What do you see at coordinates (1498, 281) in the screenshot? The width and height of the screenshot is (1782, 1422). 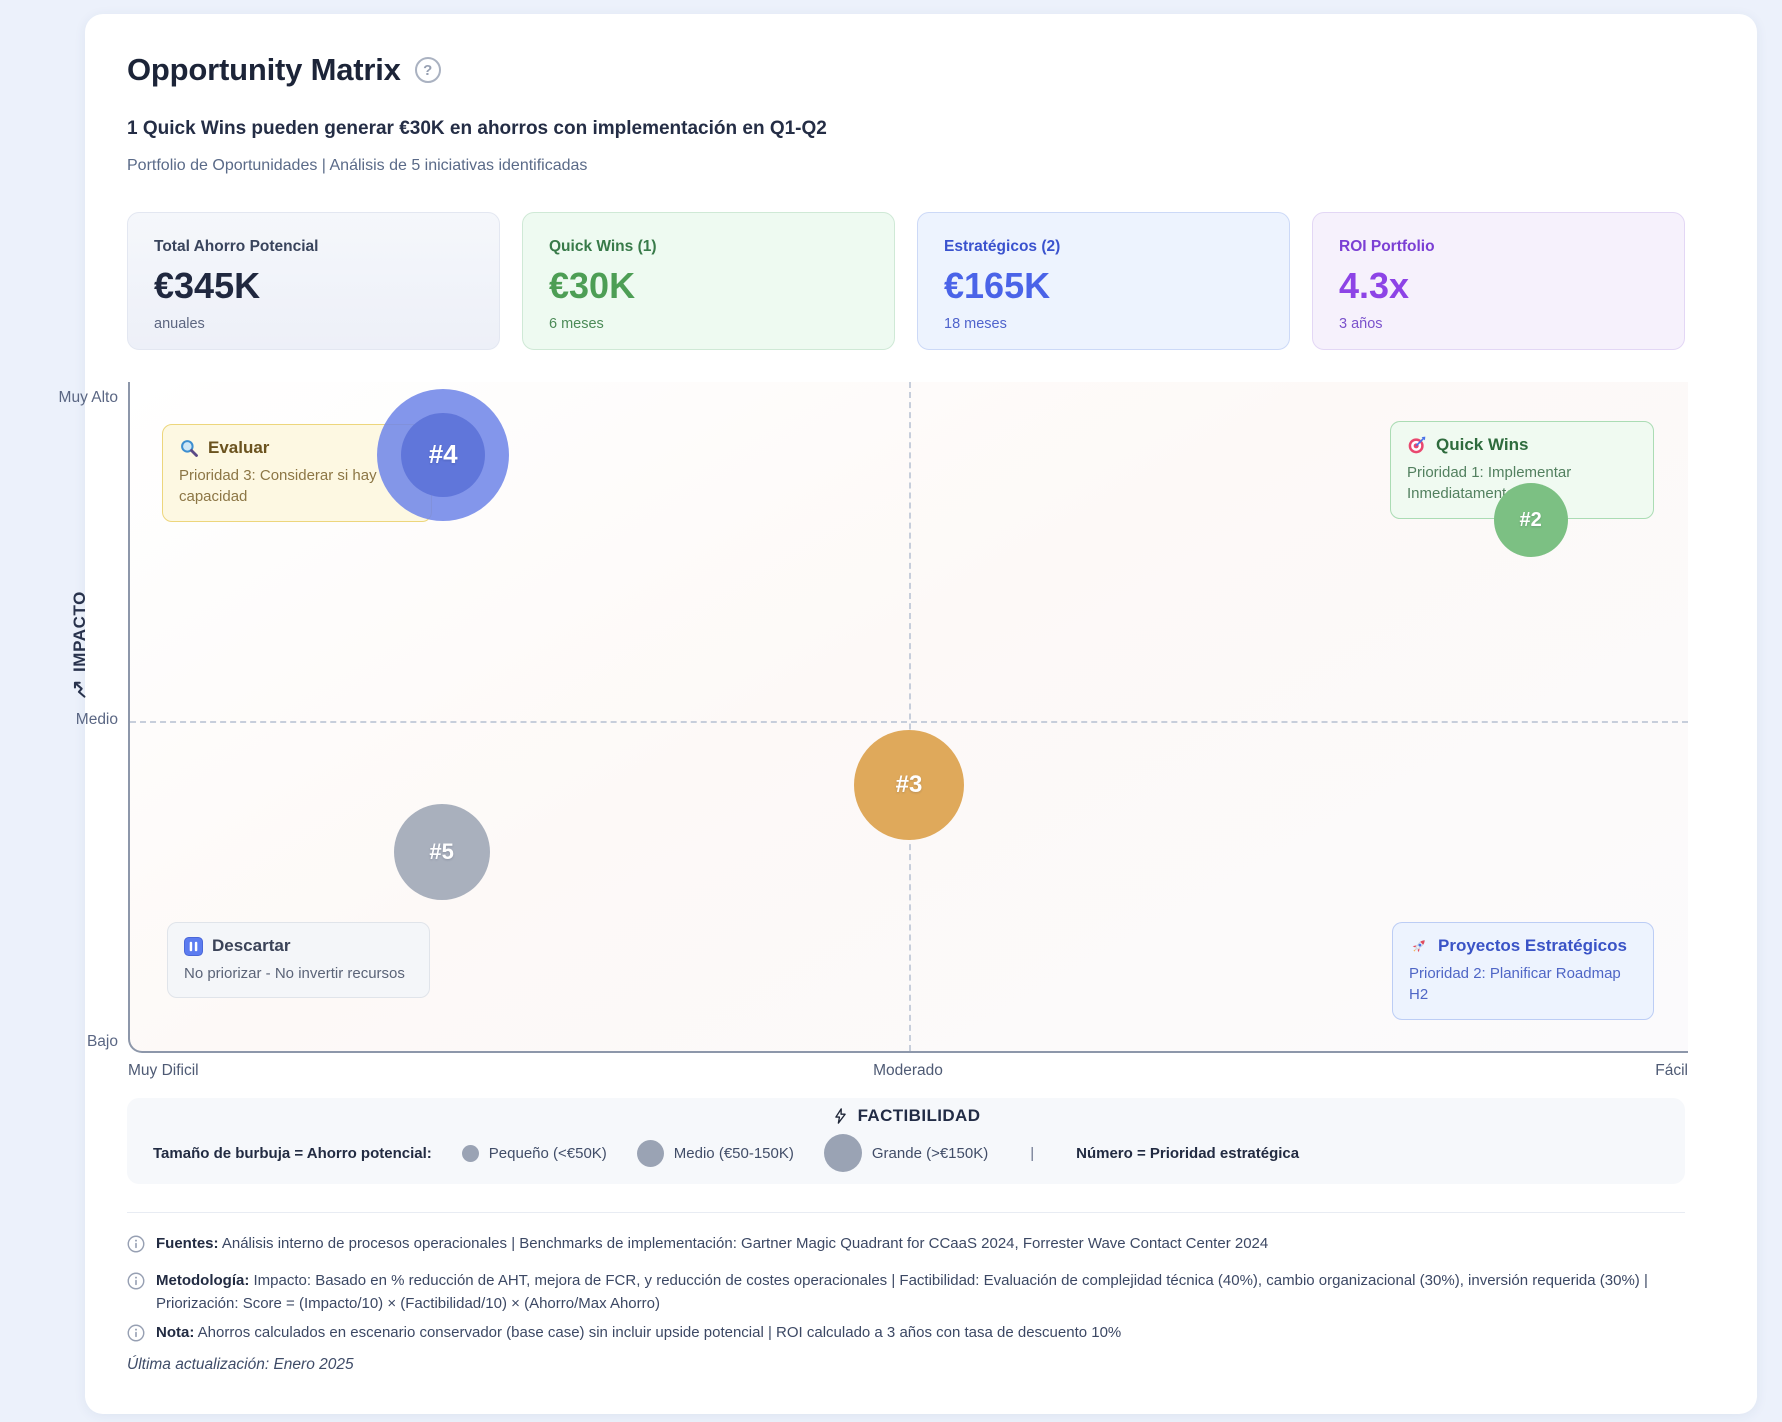 I see `kpi-roi-portfolio: ROI Portfolio 4.3x 3 años` at bounding box center [1498, 281].